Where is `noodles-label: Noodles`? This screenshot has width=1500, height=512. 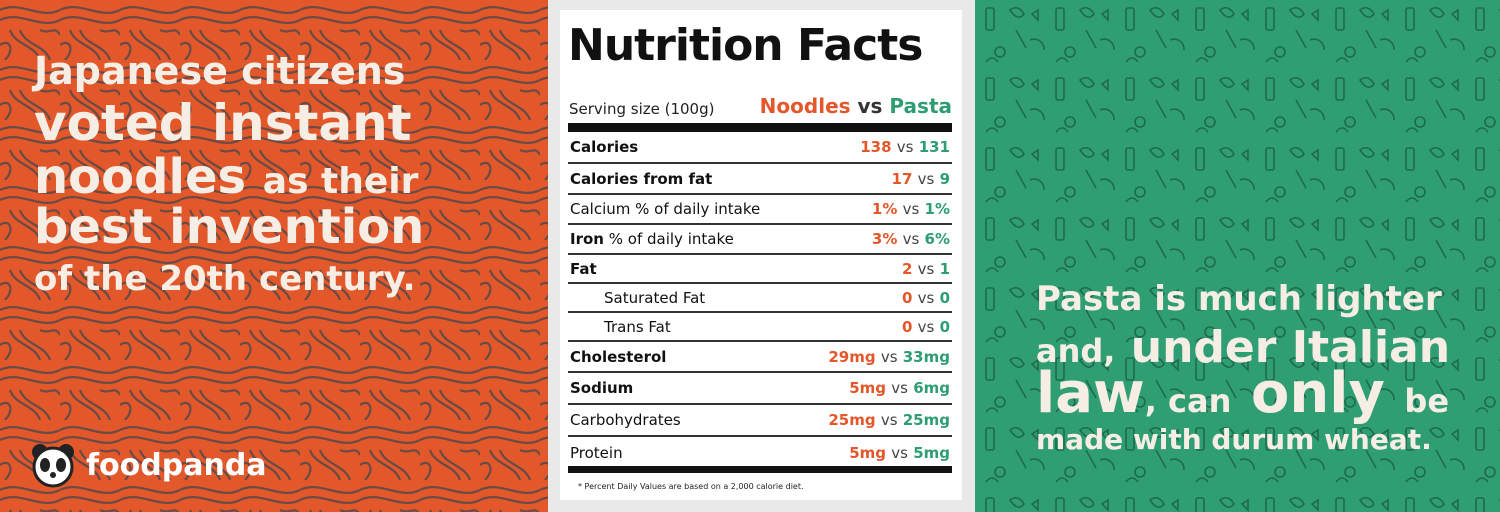 noodles-label: Noodles is located at coordinates (805, 106).